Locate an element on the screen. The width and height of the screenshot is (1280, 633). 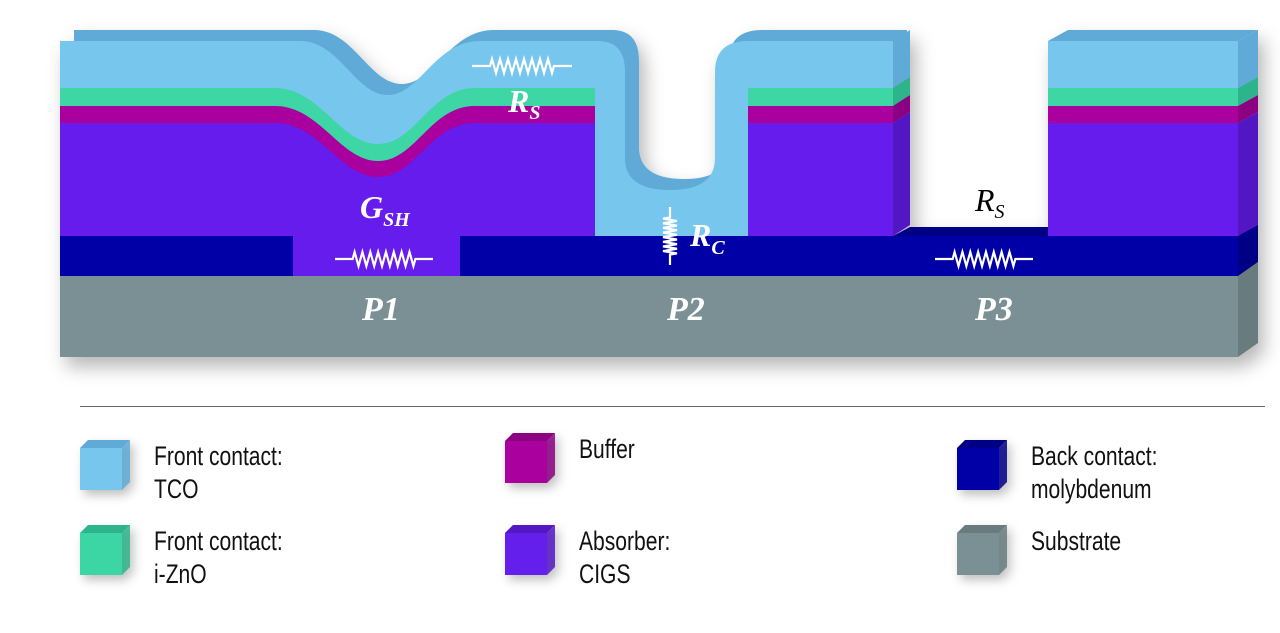
legend-label: Front contact: TCO is located at coordinates (218, 473).